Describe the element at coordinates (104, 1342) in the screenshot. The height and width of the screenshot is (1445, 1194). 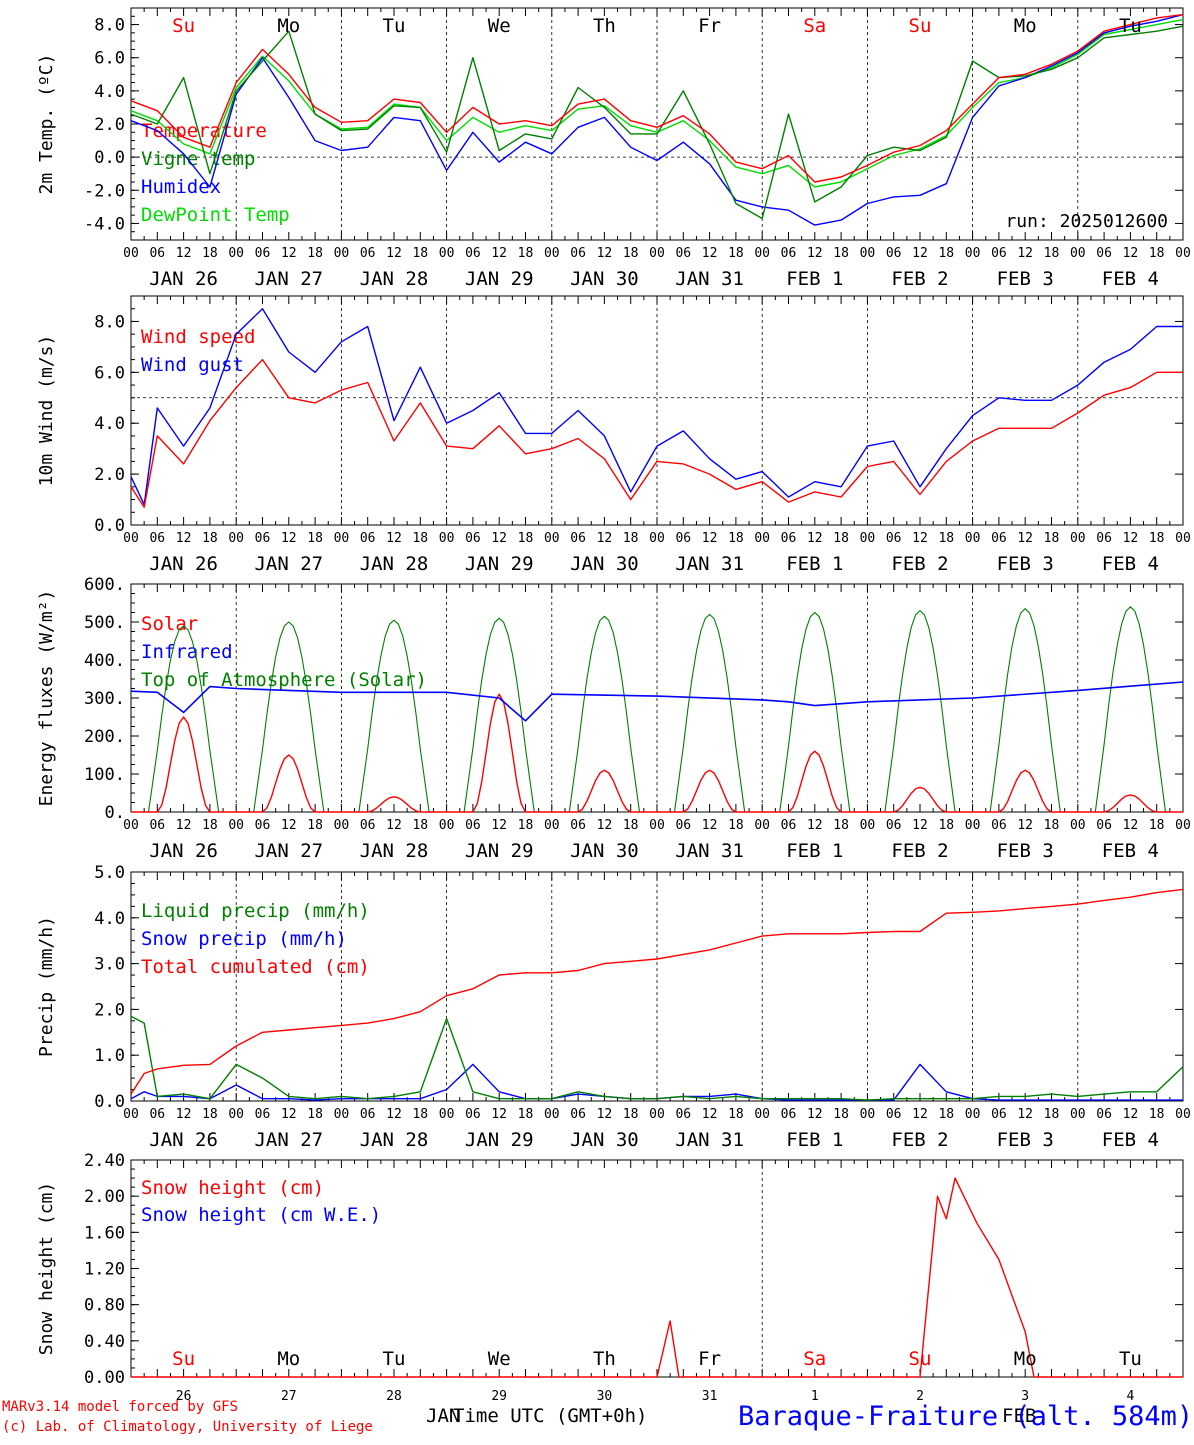
I see `y-tick-label: 0.40` at that location.